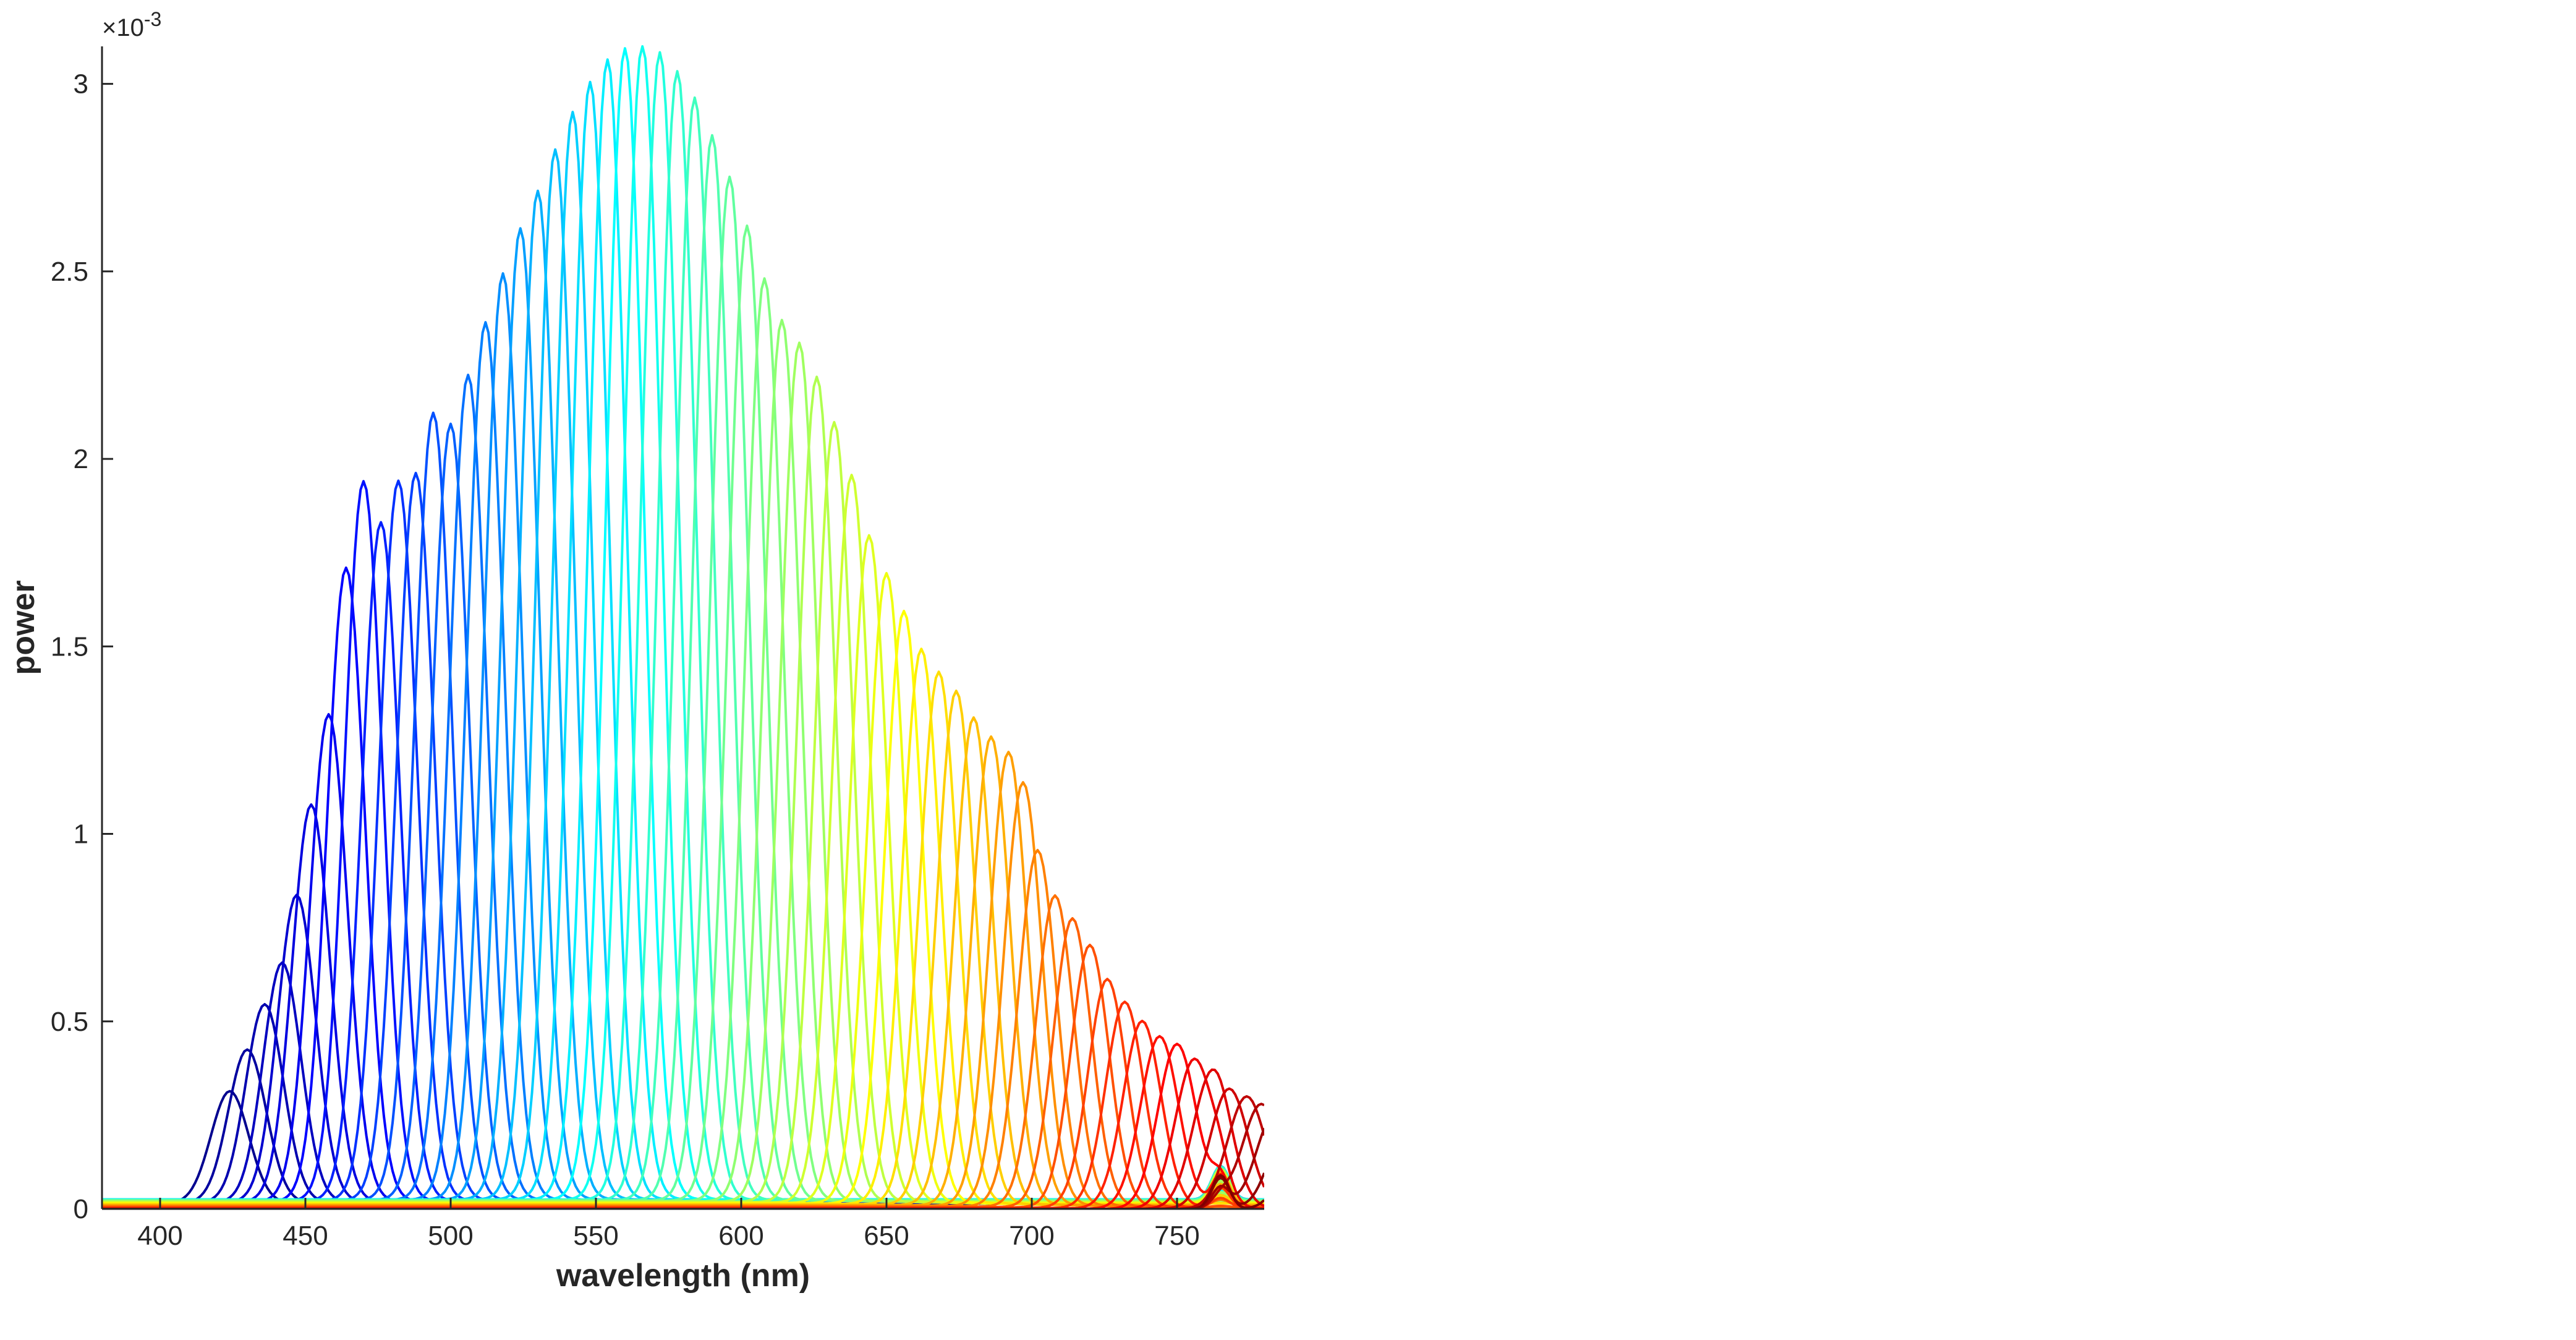 The height and width of the screenshot is (1340, 2576). Describe the element at coordinates (1176, 1236) in the screenshot. I see `x-tick-label: 750` at that location.